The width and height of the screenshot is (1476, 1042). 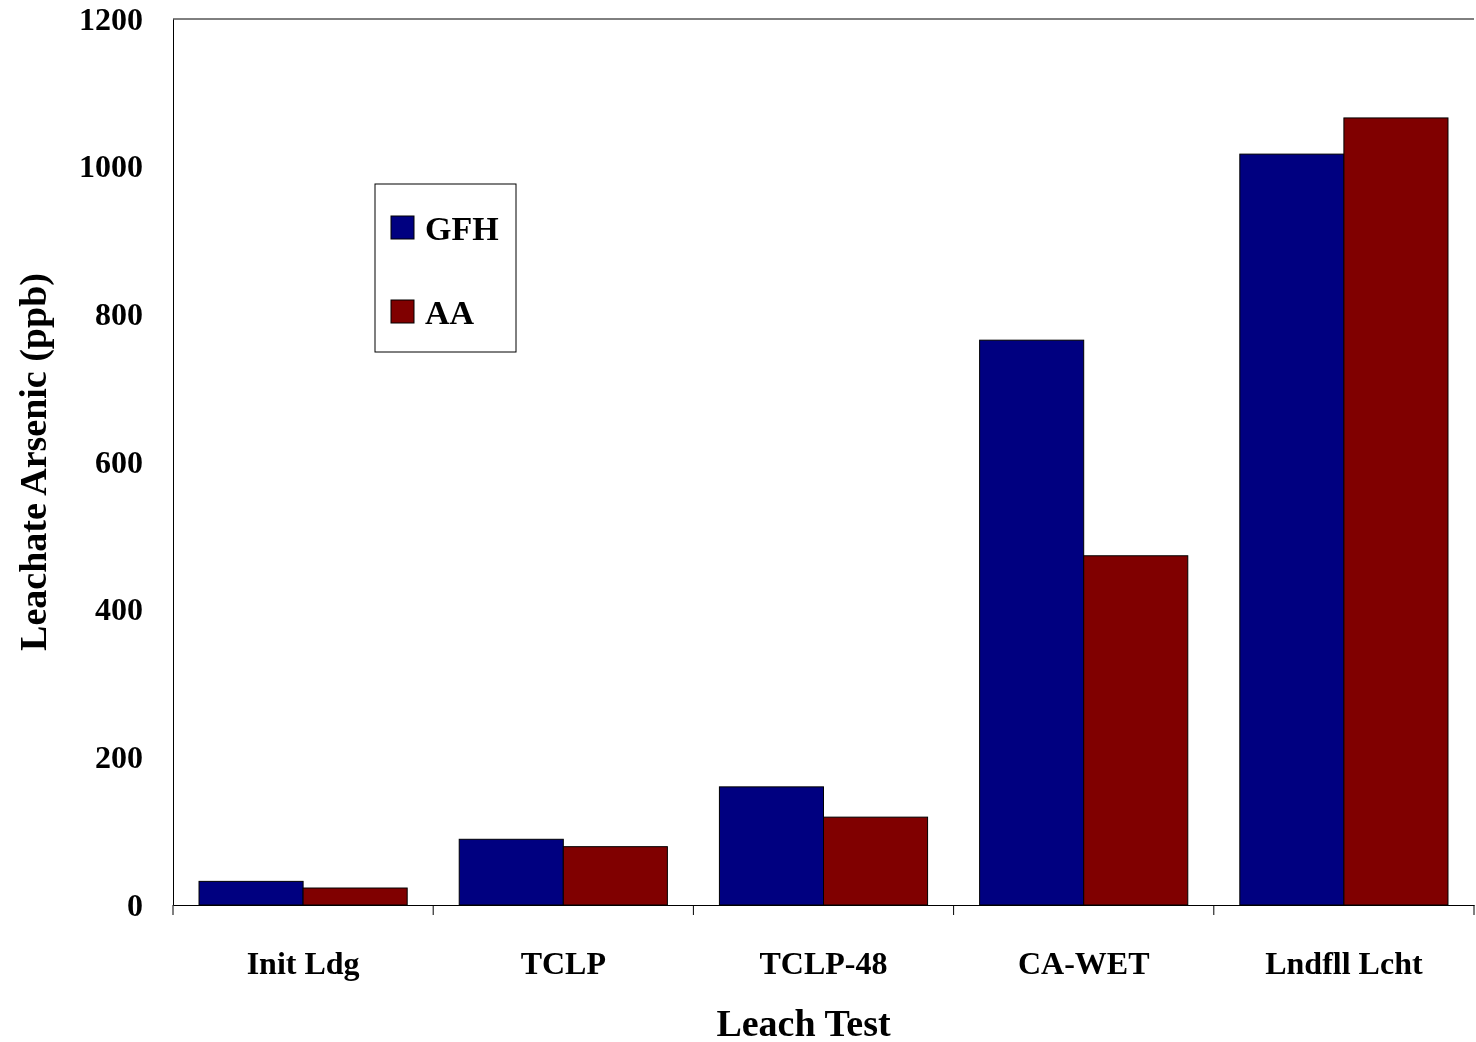 I want to click on x-tick-label: TCLP, so click(x=563, y=962).